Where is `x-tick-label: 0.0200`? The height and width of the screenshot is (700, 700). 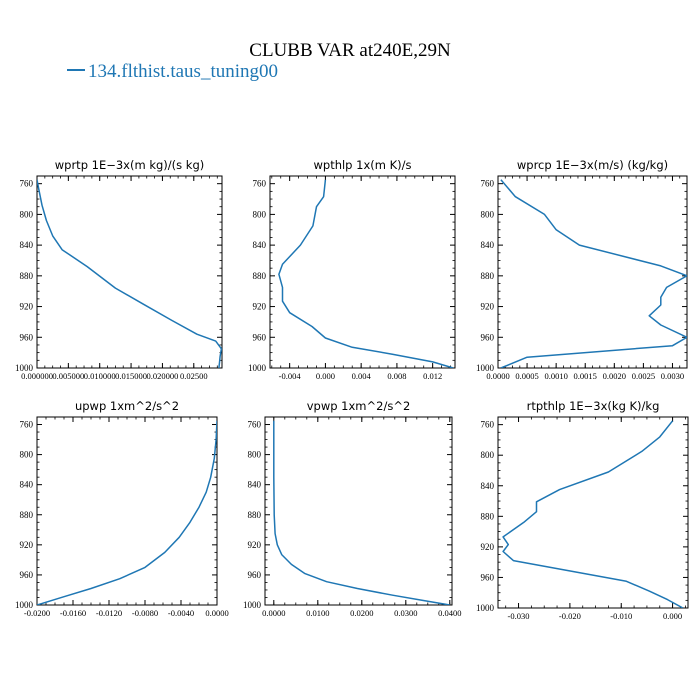 x-tick-label: 0.0200 is located at coordinates (361, 613).